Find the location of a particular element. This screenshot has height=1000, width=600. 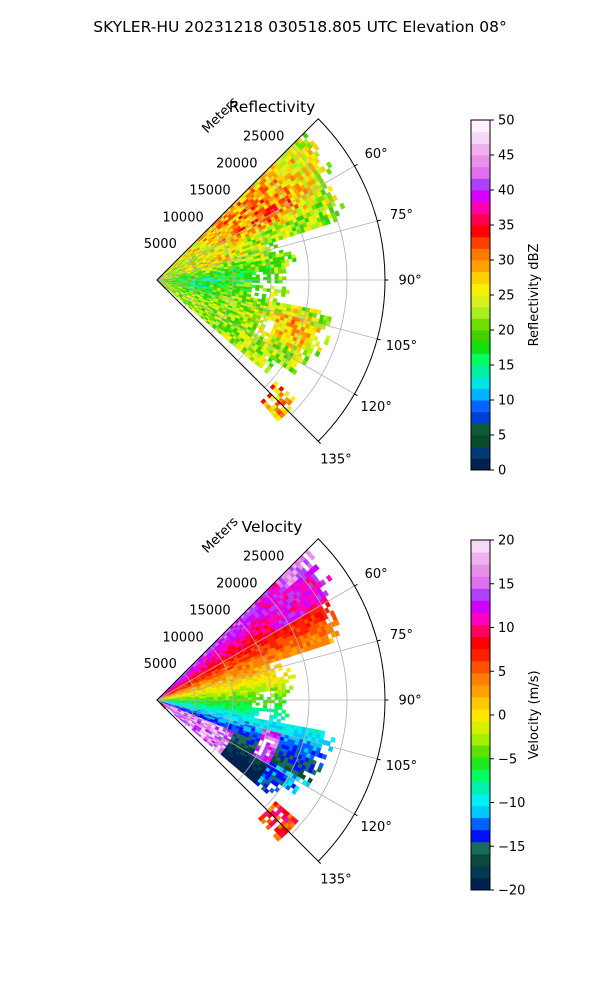

colorbar-tick-label: 45 is located at coordinates (506, 156).